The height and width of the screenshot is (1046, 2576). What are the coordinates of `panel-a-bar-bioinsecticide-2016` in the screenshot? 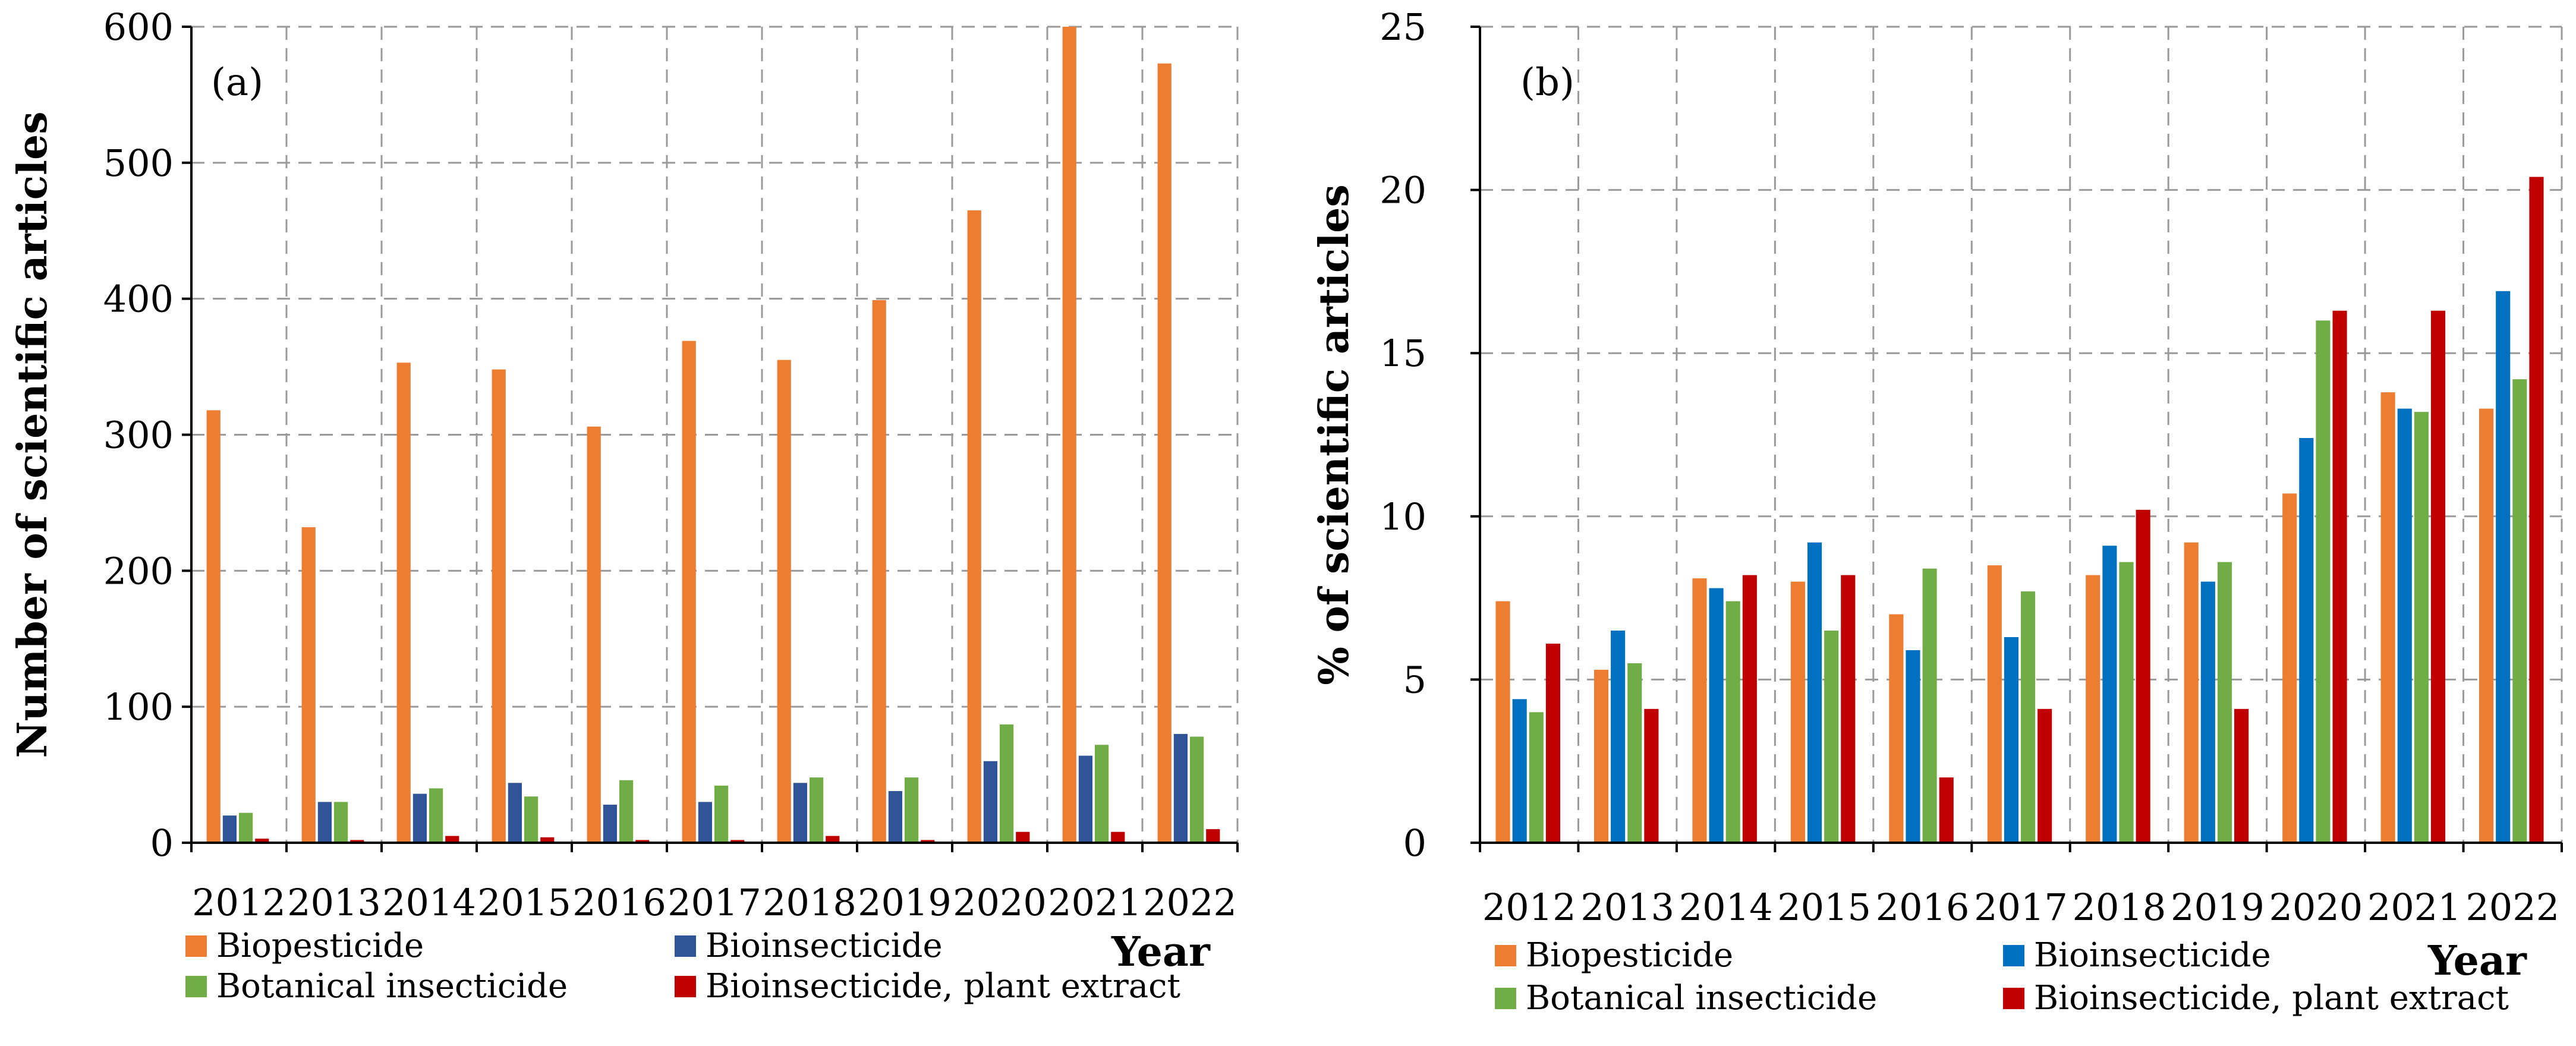 It's located at (610, 823).